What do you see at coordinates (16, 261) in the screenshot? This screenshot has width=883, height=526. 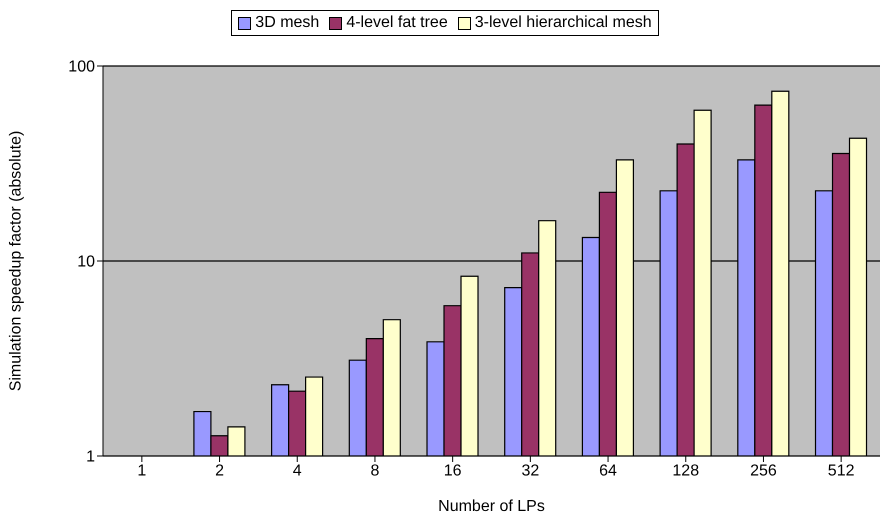 I see `y-axis-title: Simulation speedup factor (absolute)` at bounding box center [16, 261].